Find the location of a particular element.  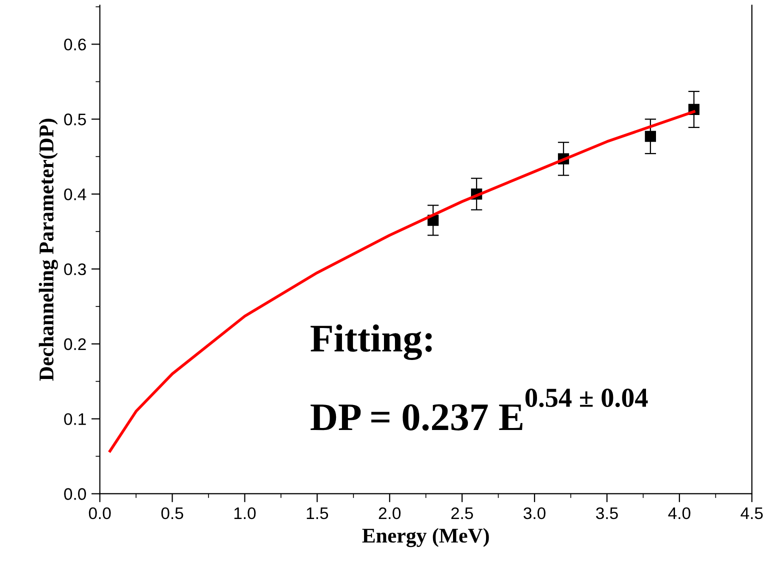

x-tick-label: 4.5 is located at coordinates (751, 514).